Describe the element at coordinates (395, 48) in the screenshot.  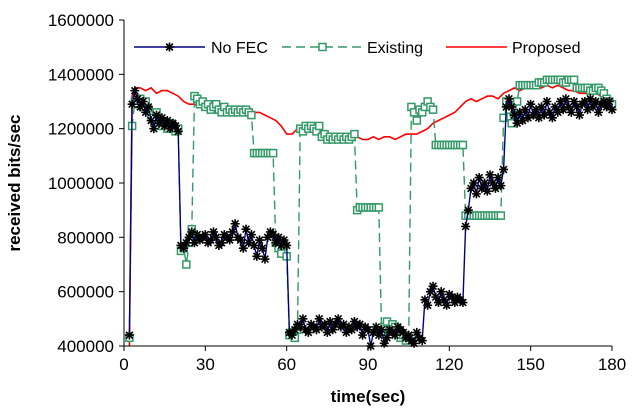
I see `legend-label: Existing` at that location.